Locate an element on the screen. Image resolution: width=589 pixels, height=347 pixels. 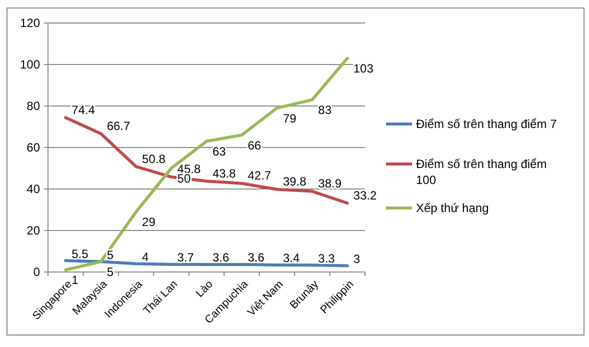
data-label: 3.4 is located at coordinates (291, 258).